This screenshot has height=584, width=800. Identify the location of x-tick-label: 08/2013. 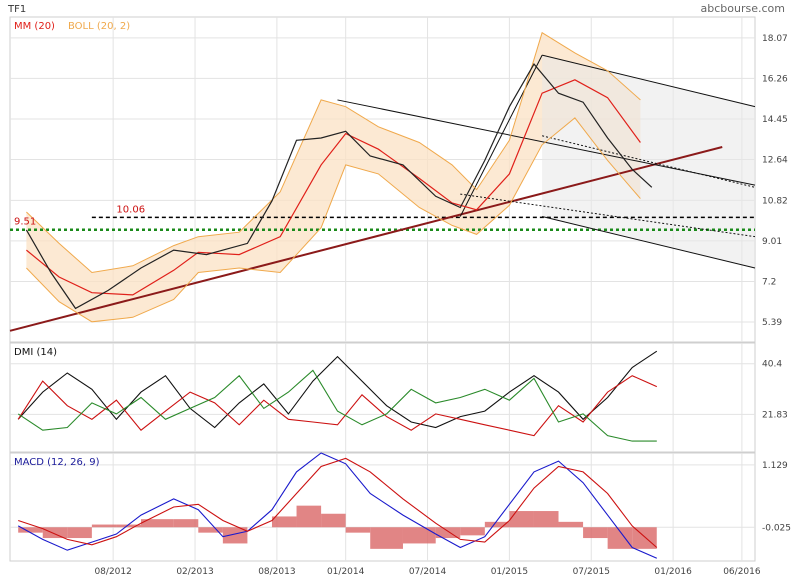
(276, 572).